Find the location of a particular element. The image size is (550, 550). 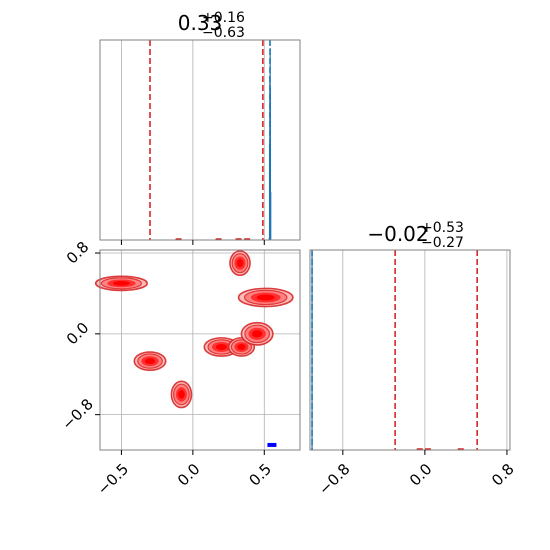

y-tick-label: −0.8 is located at coordinates (77, 414).